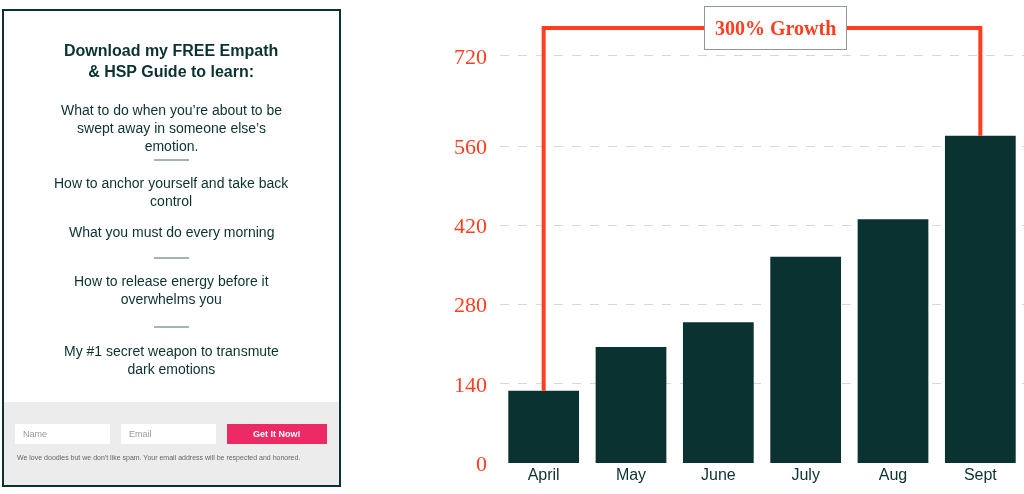 Image resolution: width=1024 pixels, height=494 pixels. I want to click on text: How to release energy before it overwhelms you, so click(171, 290).